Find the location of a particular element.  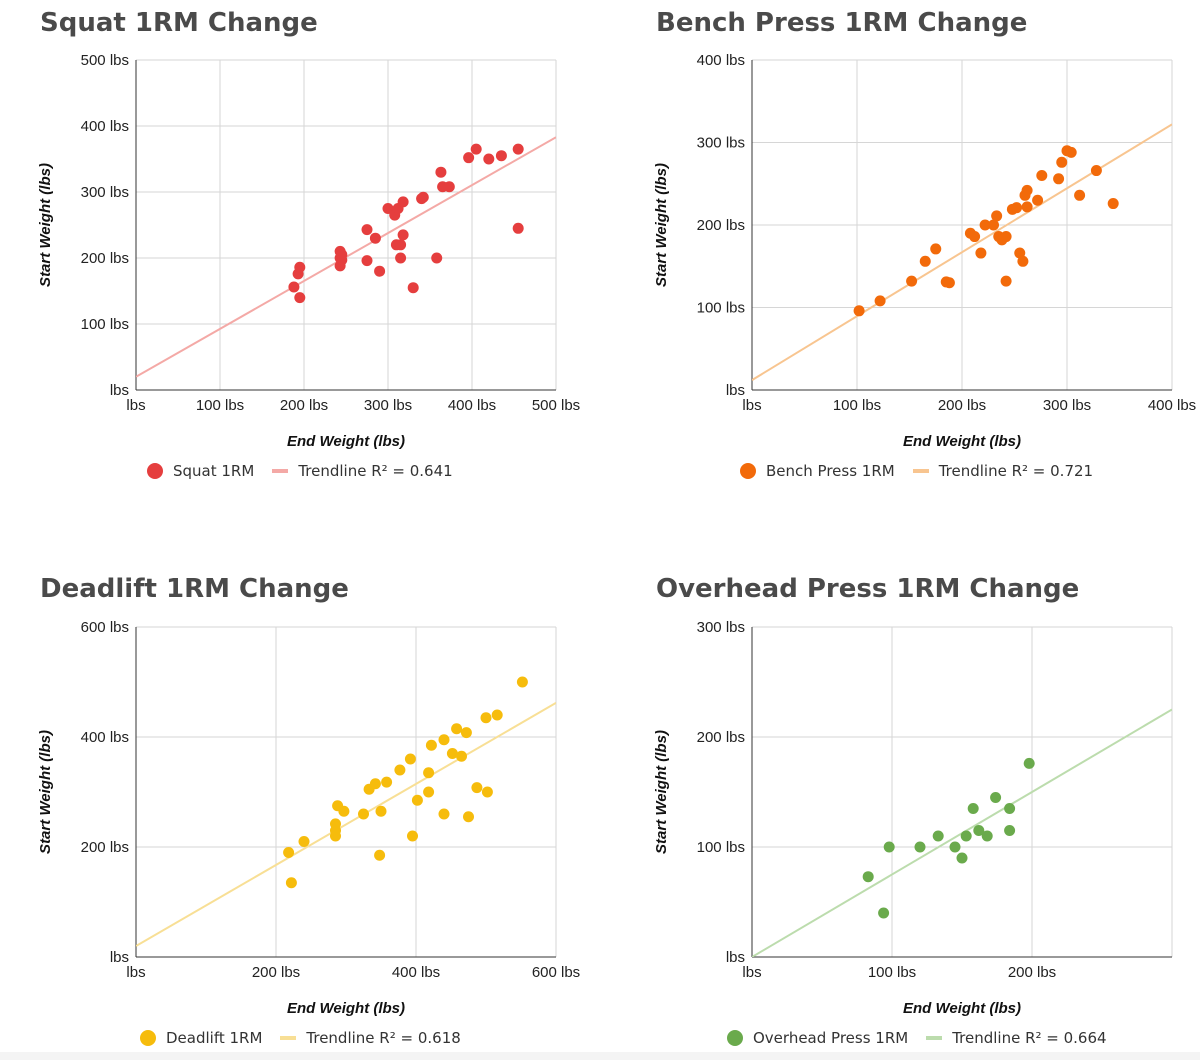

legend-item-series: Deadlift 1RM is located at coordinates (201, 1038).